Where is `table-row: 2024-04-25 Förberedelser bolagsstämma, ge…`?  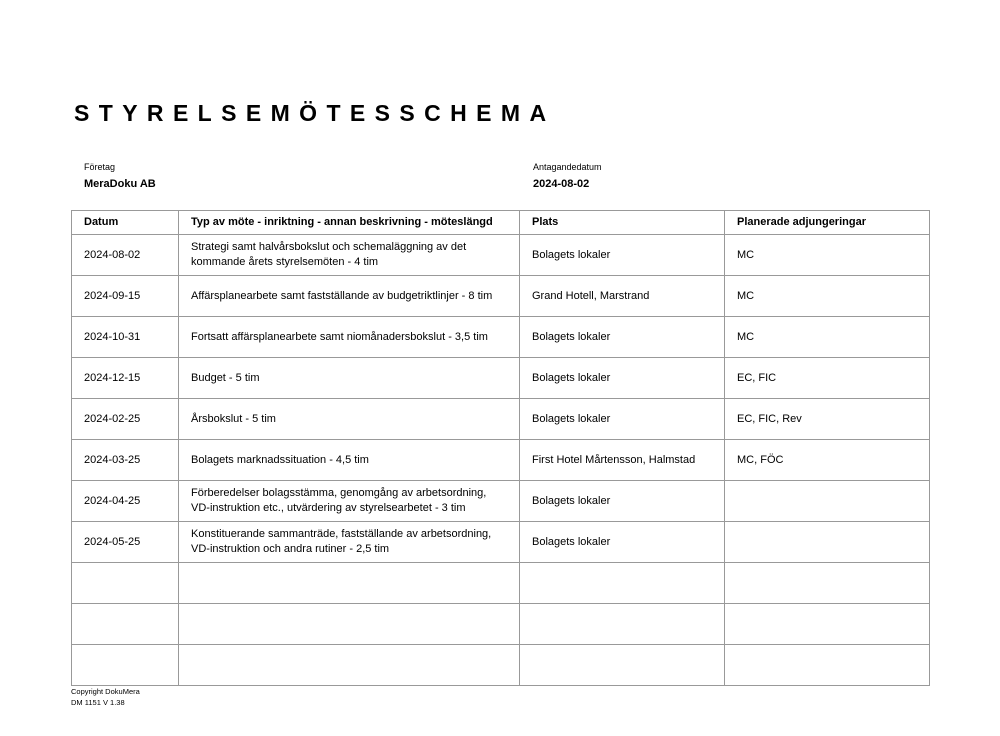
table-row: 2024-04-25 Förberedelser bolagsstämma, ge… is located at coordinates (500, 501).